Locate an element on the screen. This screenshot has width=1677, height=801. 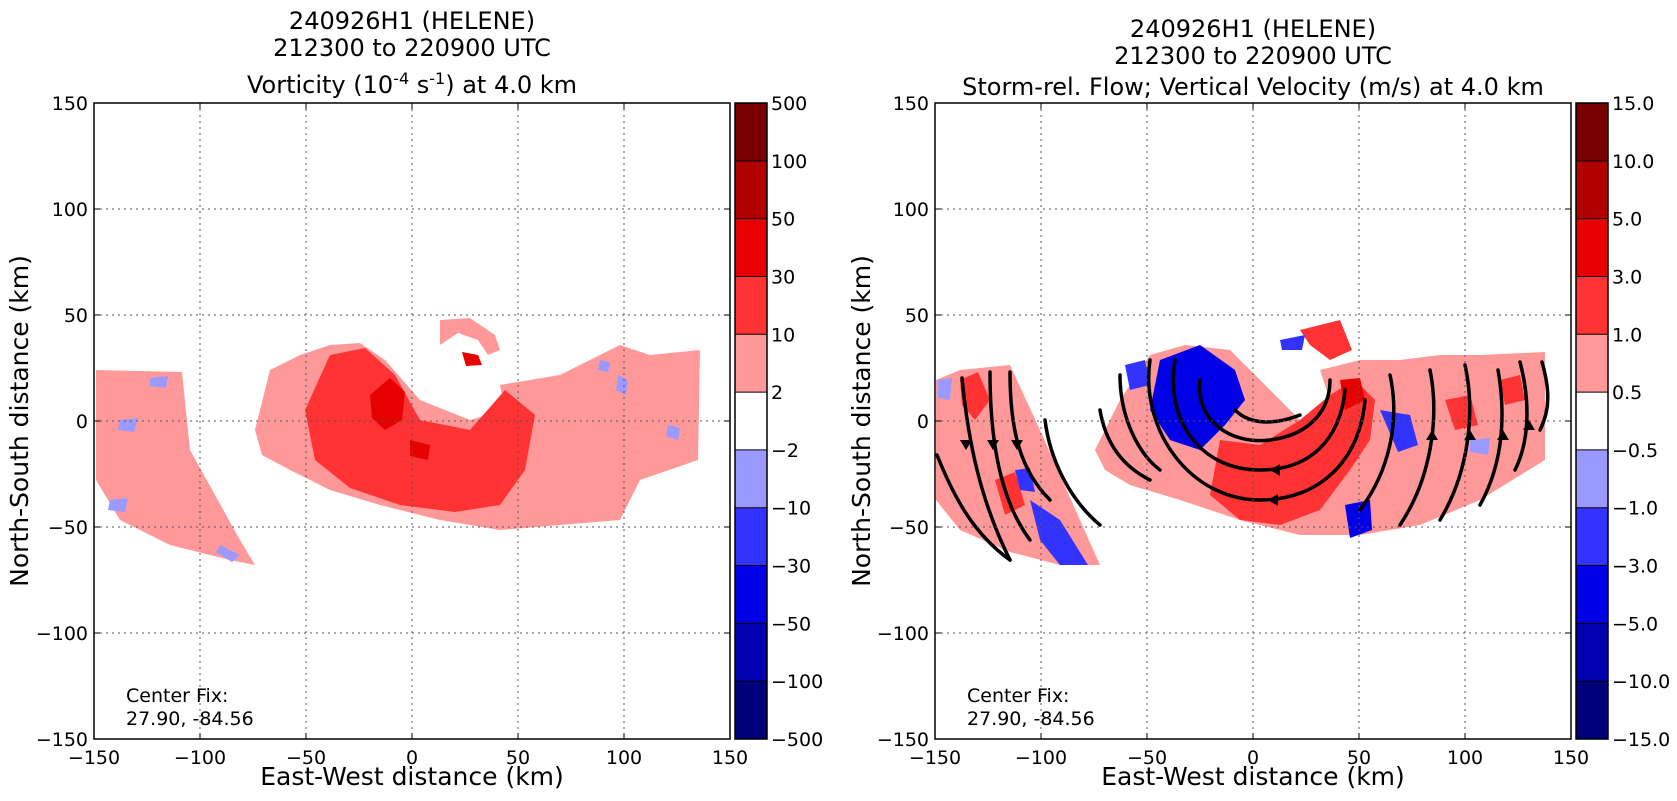
w-region-west is located at coordinates (1018, 465).